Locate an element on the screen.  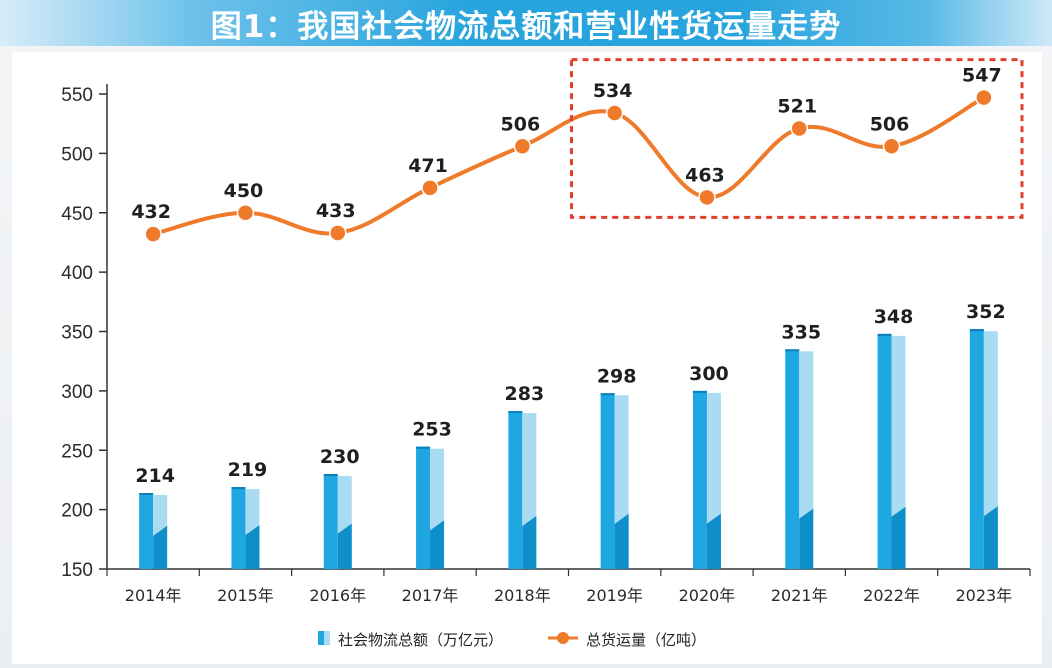
legend-label-bar: 社会物流总额（万亿元） is located at coordinates (420, 640).